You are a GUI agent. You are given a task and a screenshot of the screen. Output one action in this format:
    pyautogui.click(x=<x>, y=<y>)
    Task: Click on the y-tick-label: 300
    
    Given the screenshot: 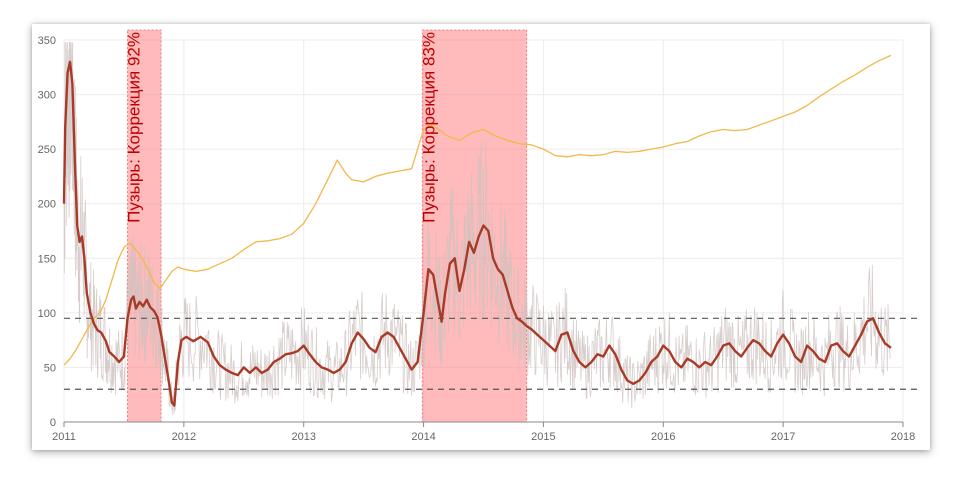 What is the action you would take?
    pyautogui.click(x=47, y=96)
    